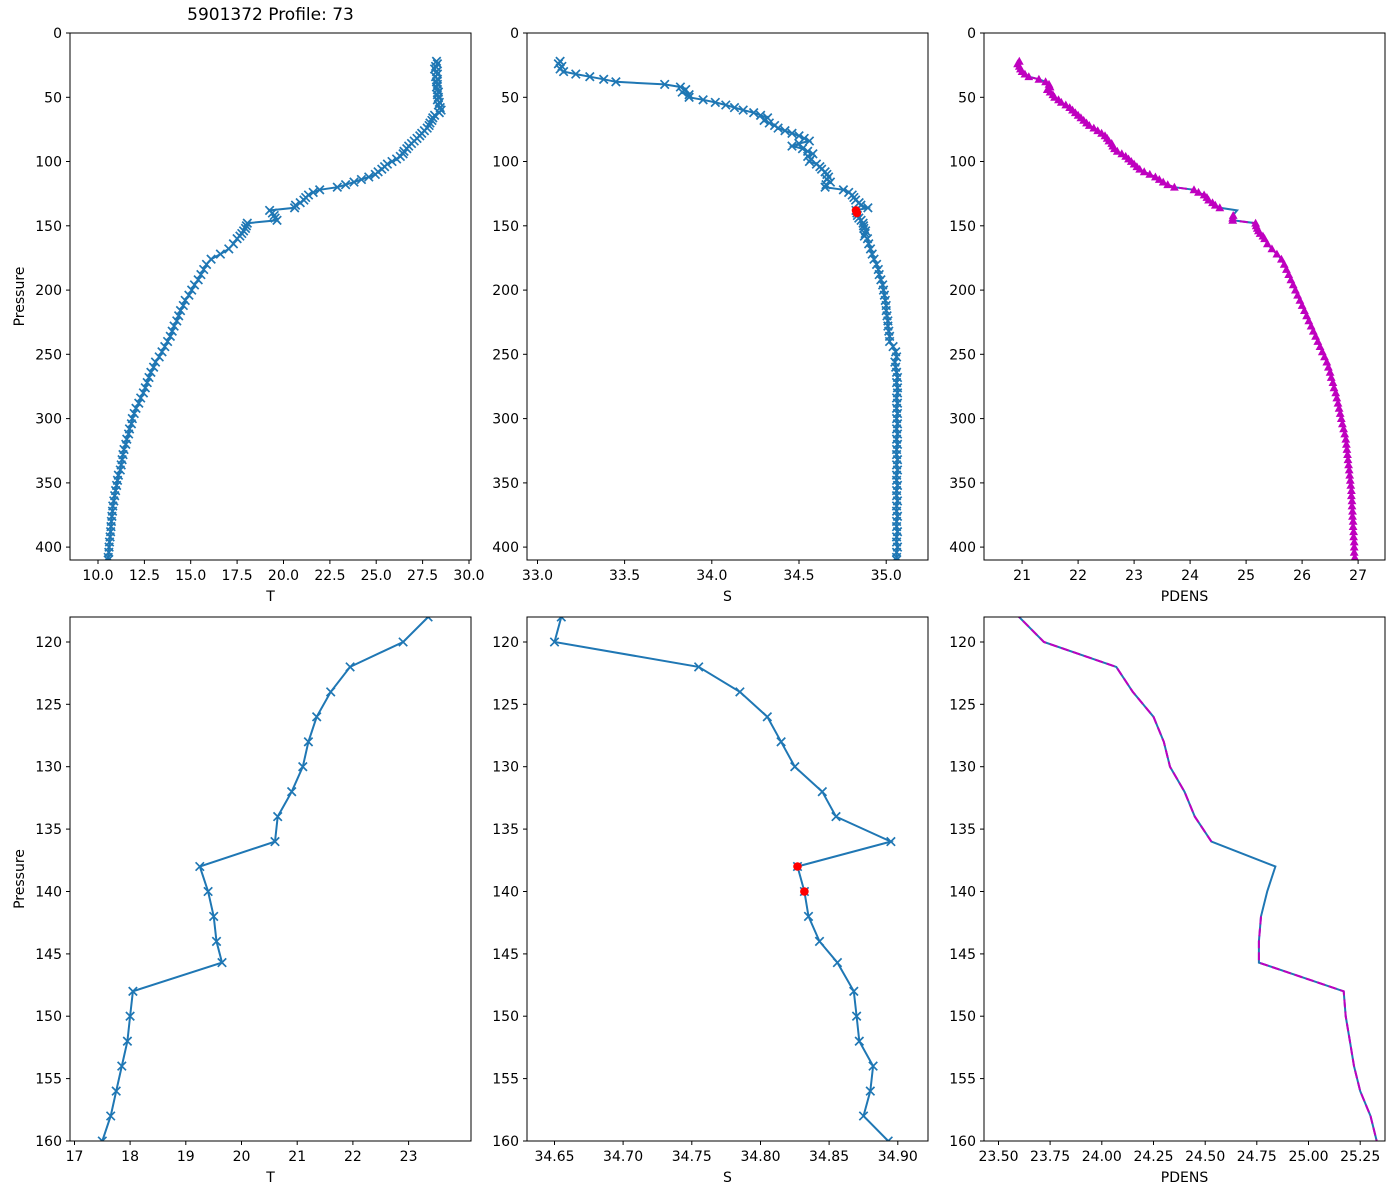 The height and width of the screenshot is (1200, 1400). What do you see at coordinates (1358, 576) in the screenshot?
I see `x-tick-label: 27` at bounding box center [1358, 576].